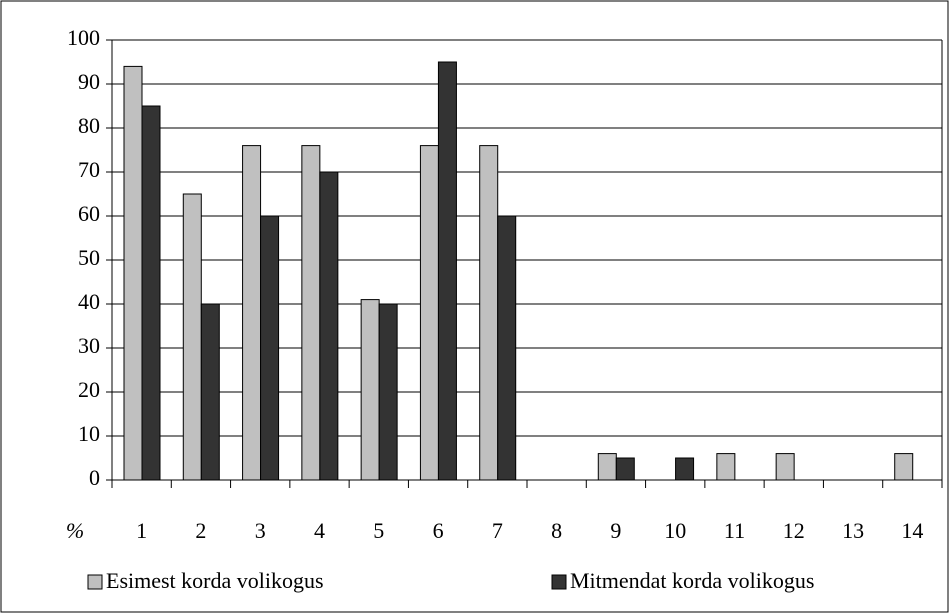  What do you see at coordinates (319, 530) in the screenshot?
I see `x-tick-label: 4` at bounding box center [319, 530].